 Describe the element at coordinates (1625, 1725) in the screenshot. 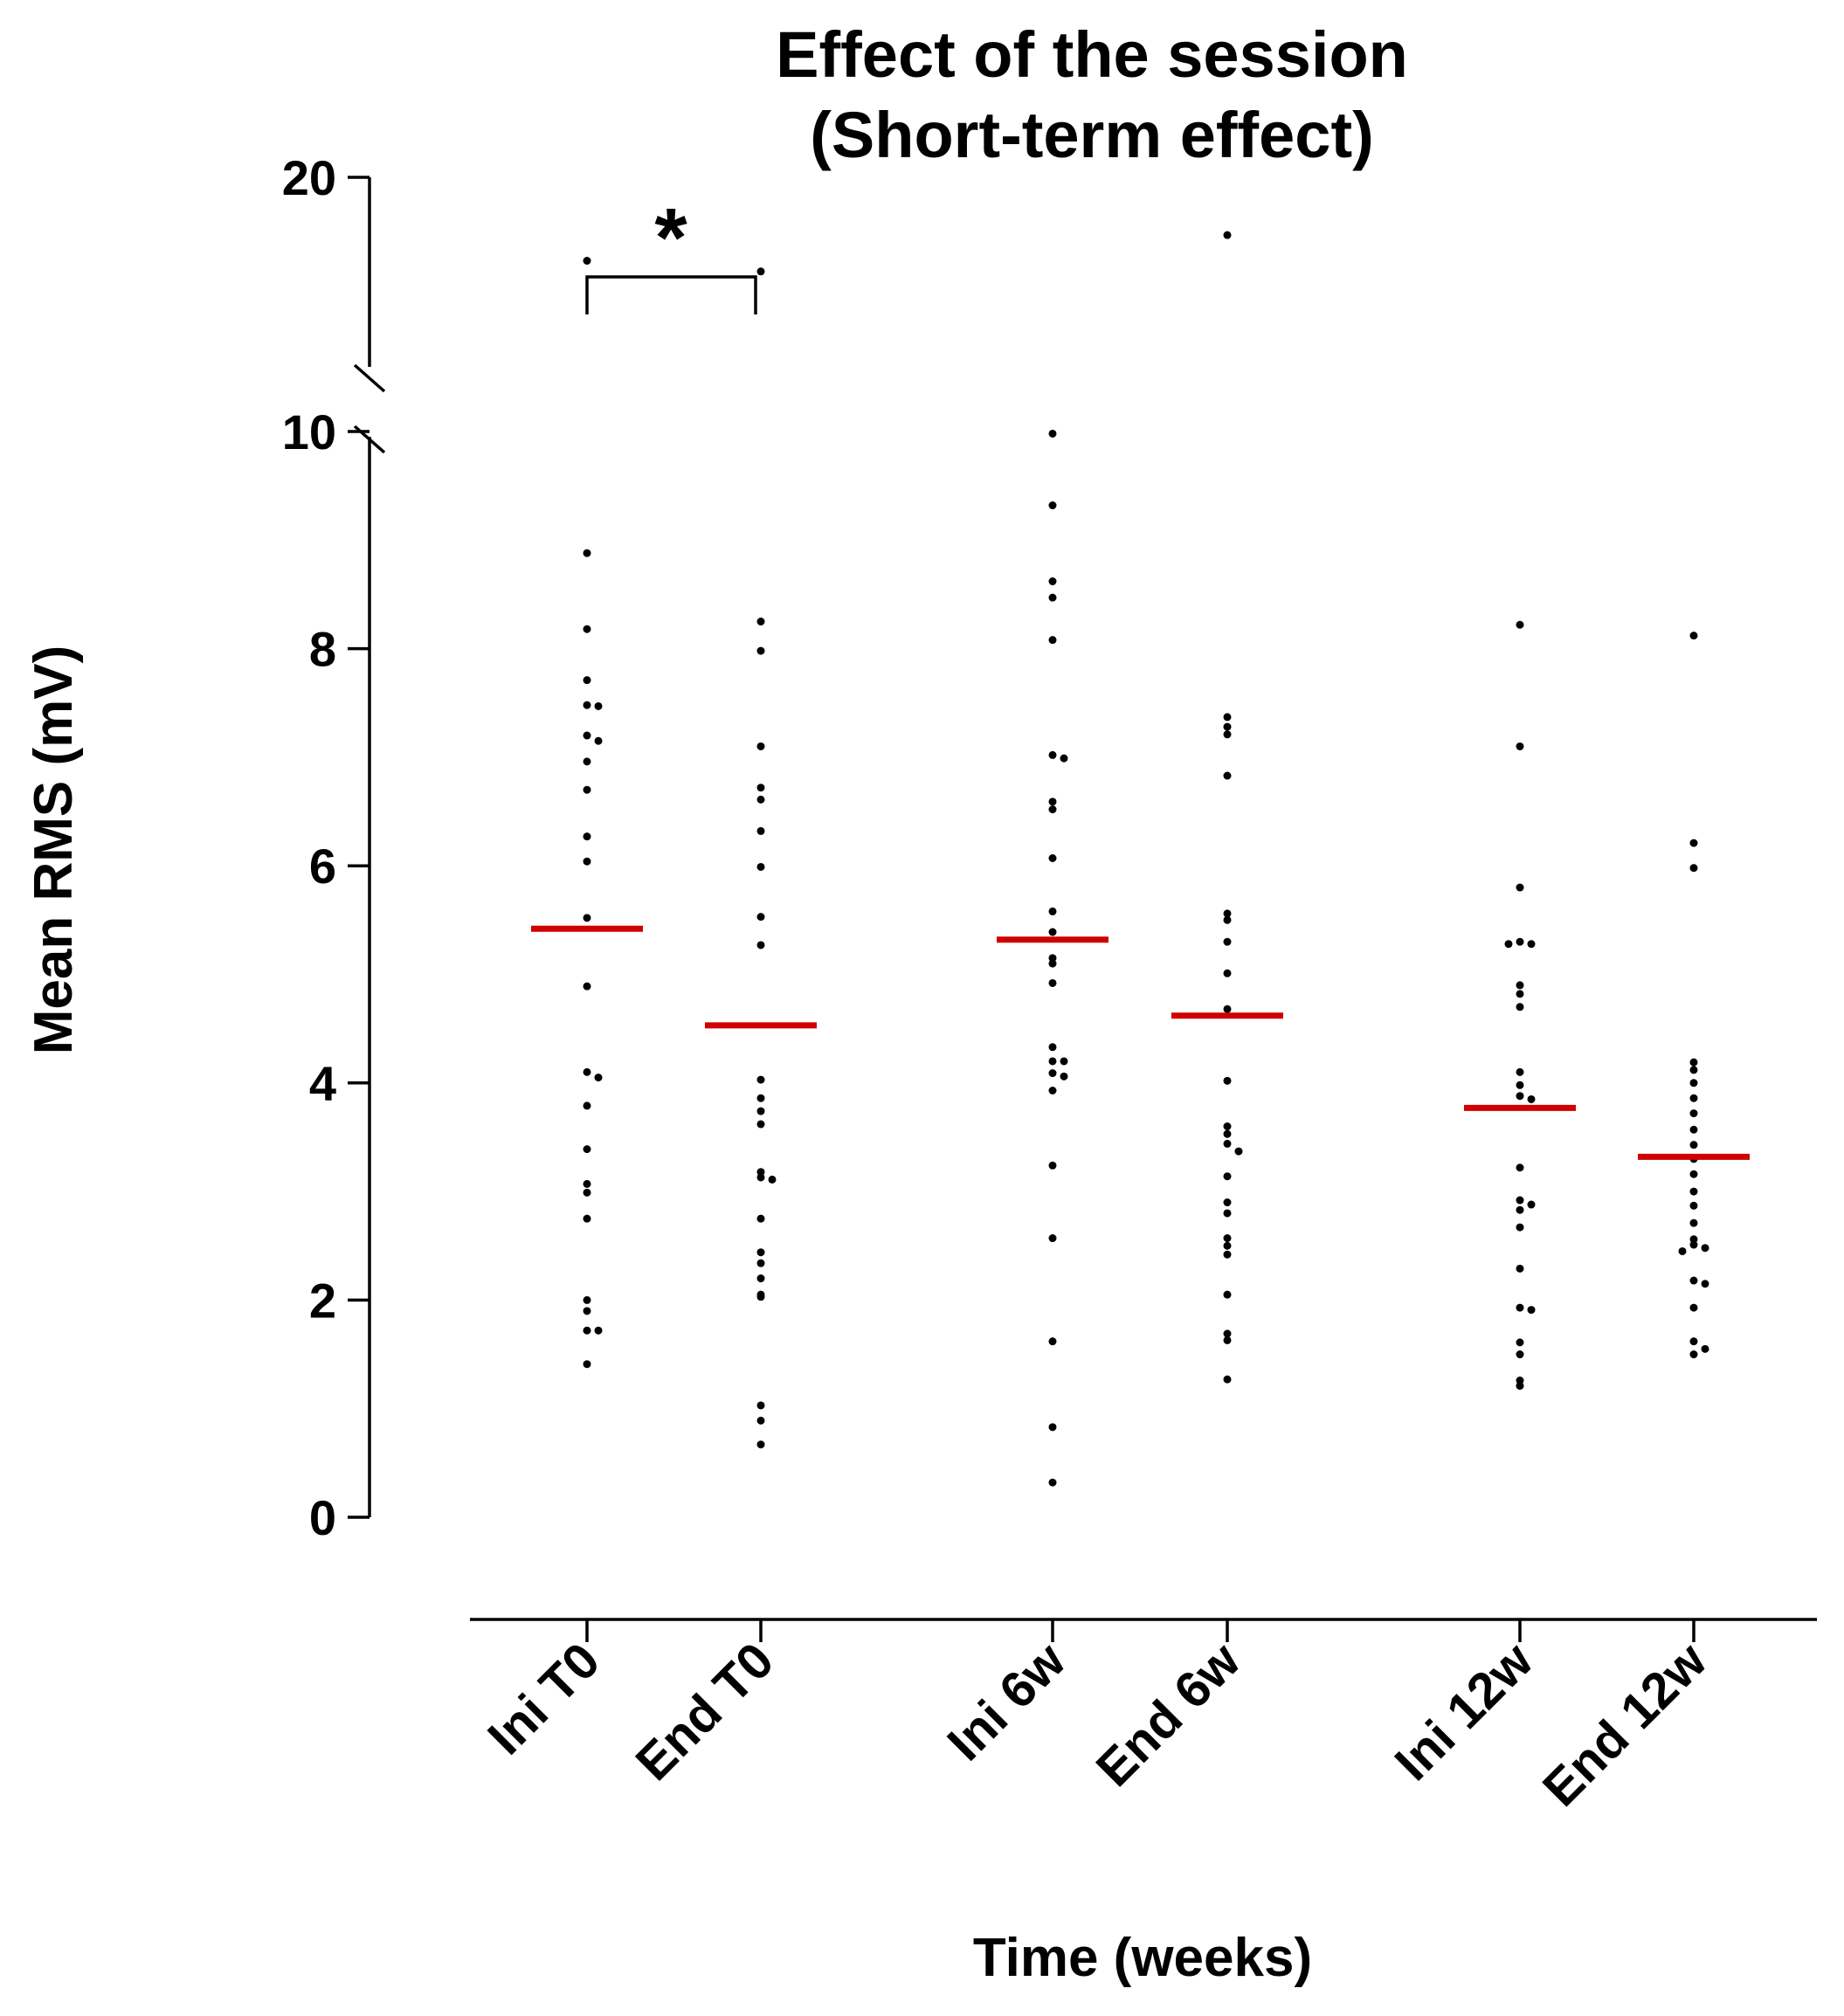

I see `x-tick-label: End 12w` at that location.